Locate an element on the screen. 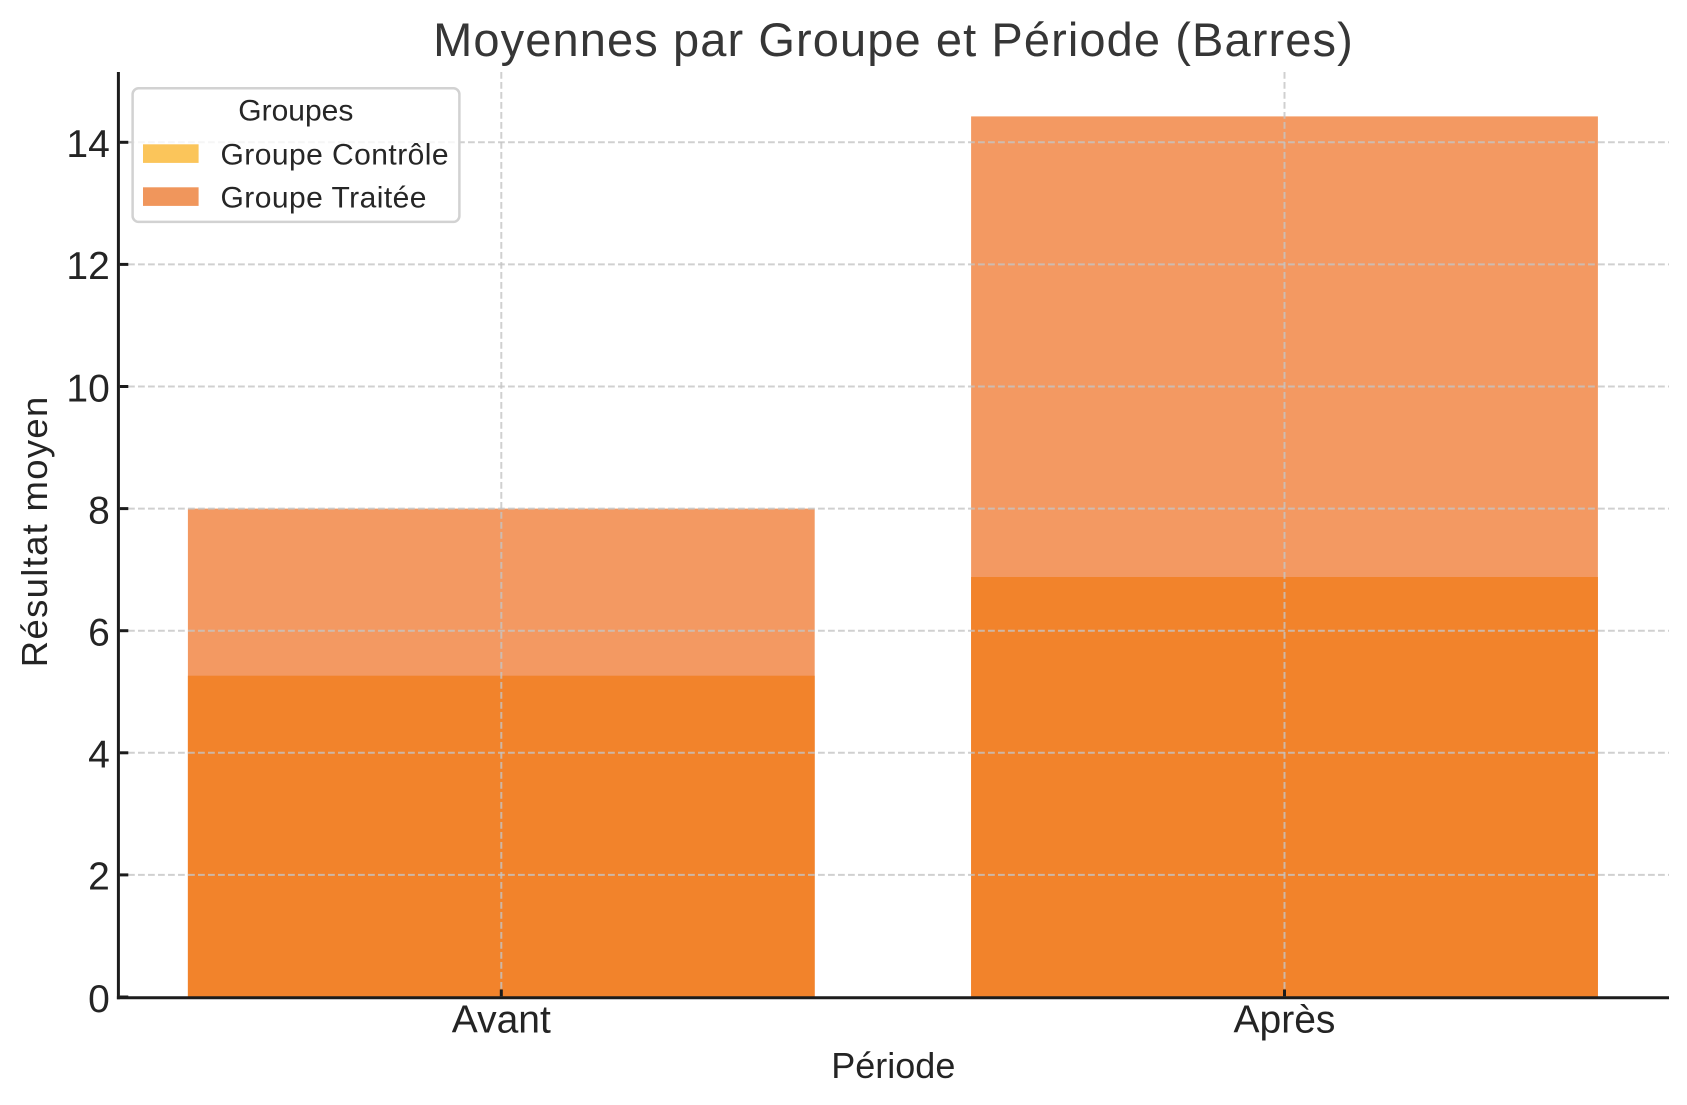 Image resolution: width=1687 pixels, height=1105 pixels. svg-text: 6 is located at coordinates (99, 633).